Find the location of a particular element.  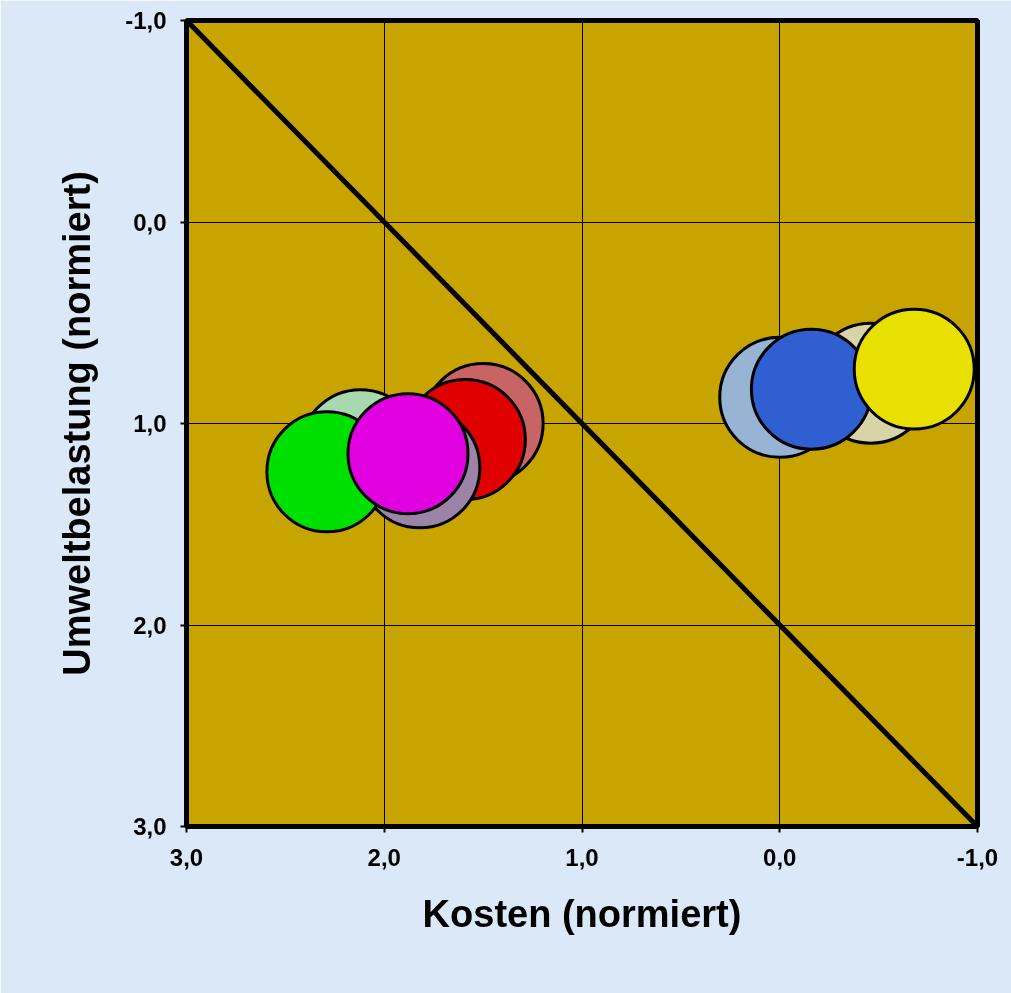

x-tick-label: -1,0 is located at coordinates (977, 857).